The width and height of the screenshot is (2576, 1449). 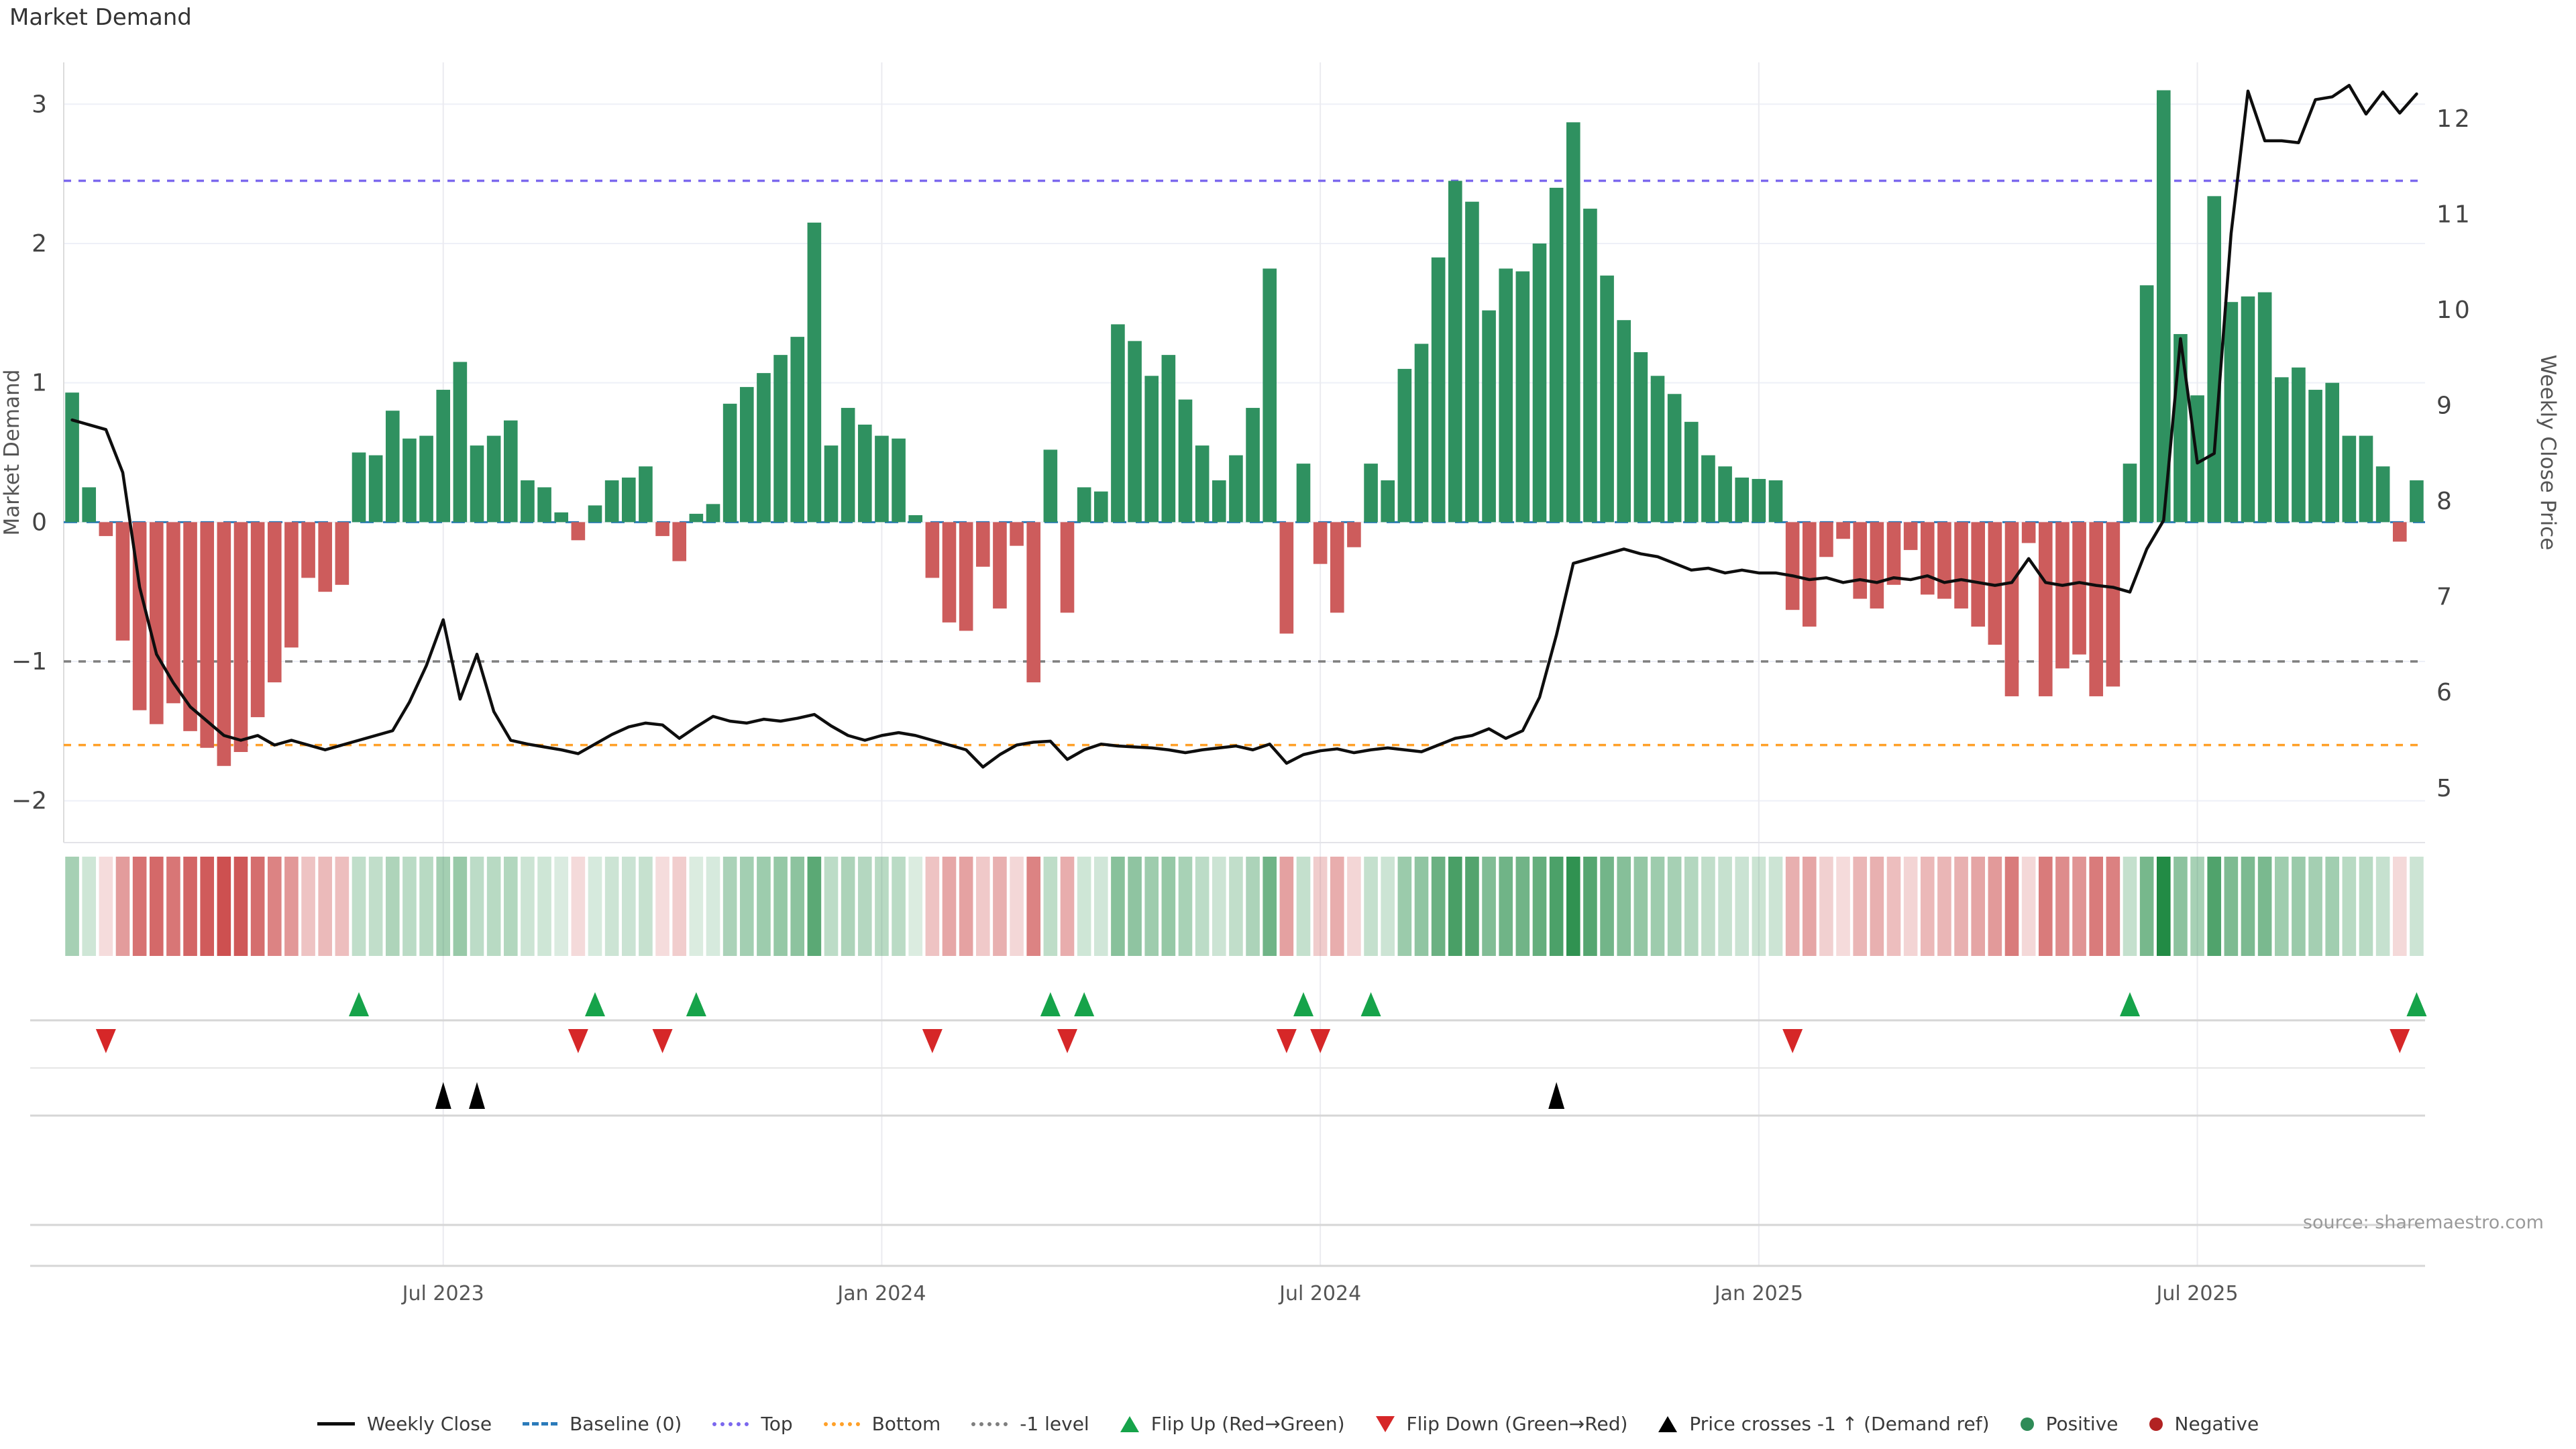 What do you see at coordinates (2445, 501) in the screenshot?
I see `right-axis-tick: 8` at bounding box center [2445, 501].